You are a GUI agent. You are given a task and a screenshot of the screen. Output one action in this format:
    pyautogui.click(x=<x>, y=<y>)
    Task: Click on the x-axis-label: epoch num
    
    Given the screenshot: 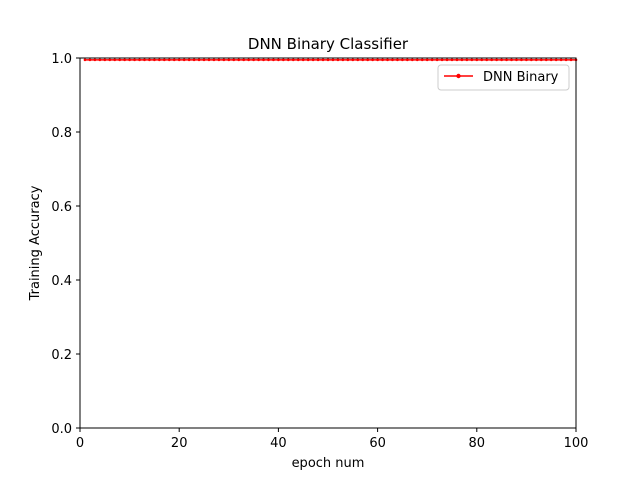 What is the action you would take?
    pyautogui.click(x=328, y=463)
    